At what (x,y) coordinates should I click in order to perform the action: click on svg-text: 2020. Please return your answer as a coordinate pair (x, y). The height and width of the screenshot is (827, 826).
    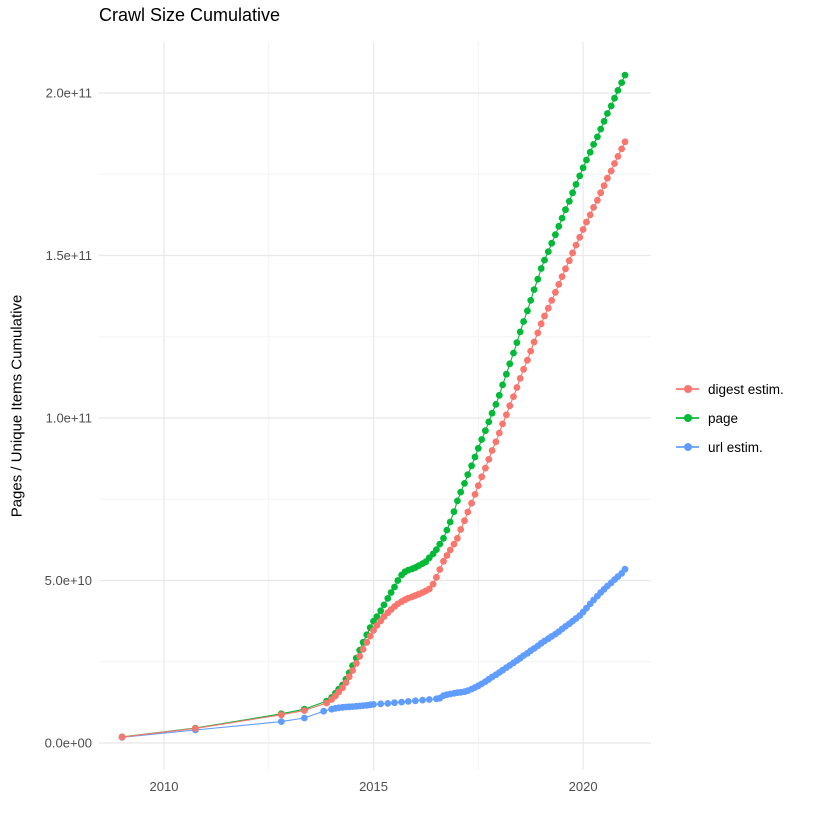
    Looking at the image, I should click on (583, 786).